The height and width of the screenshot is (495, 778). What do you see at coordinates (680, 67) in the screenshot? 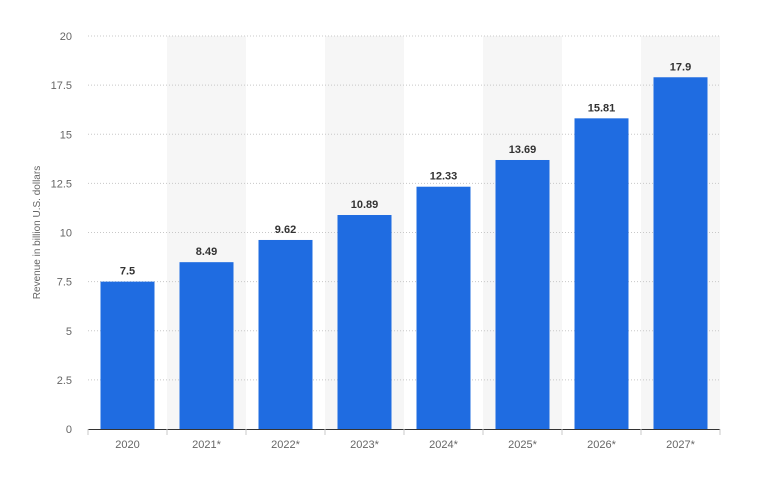
I see `bar-value-label: 17.9` at bounding box center [680, 67].